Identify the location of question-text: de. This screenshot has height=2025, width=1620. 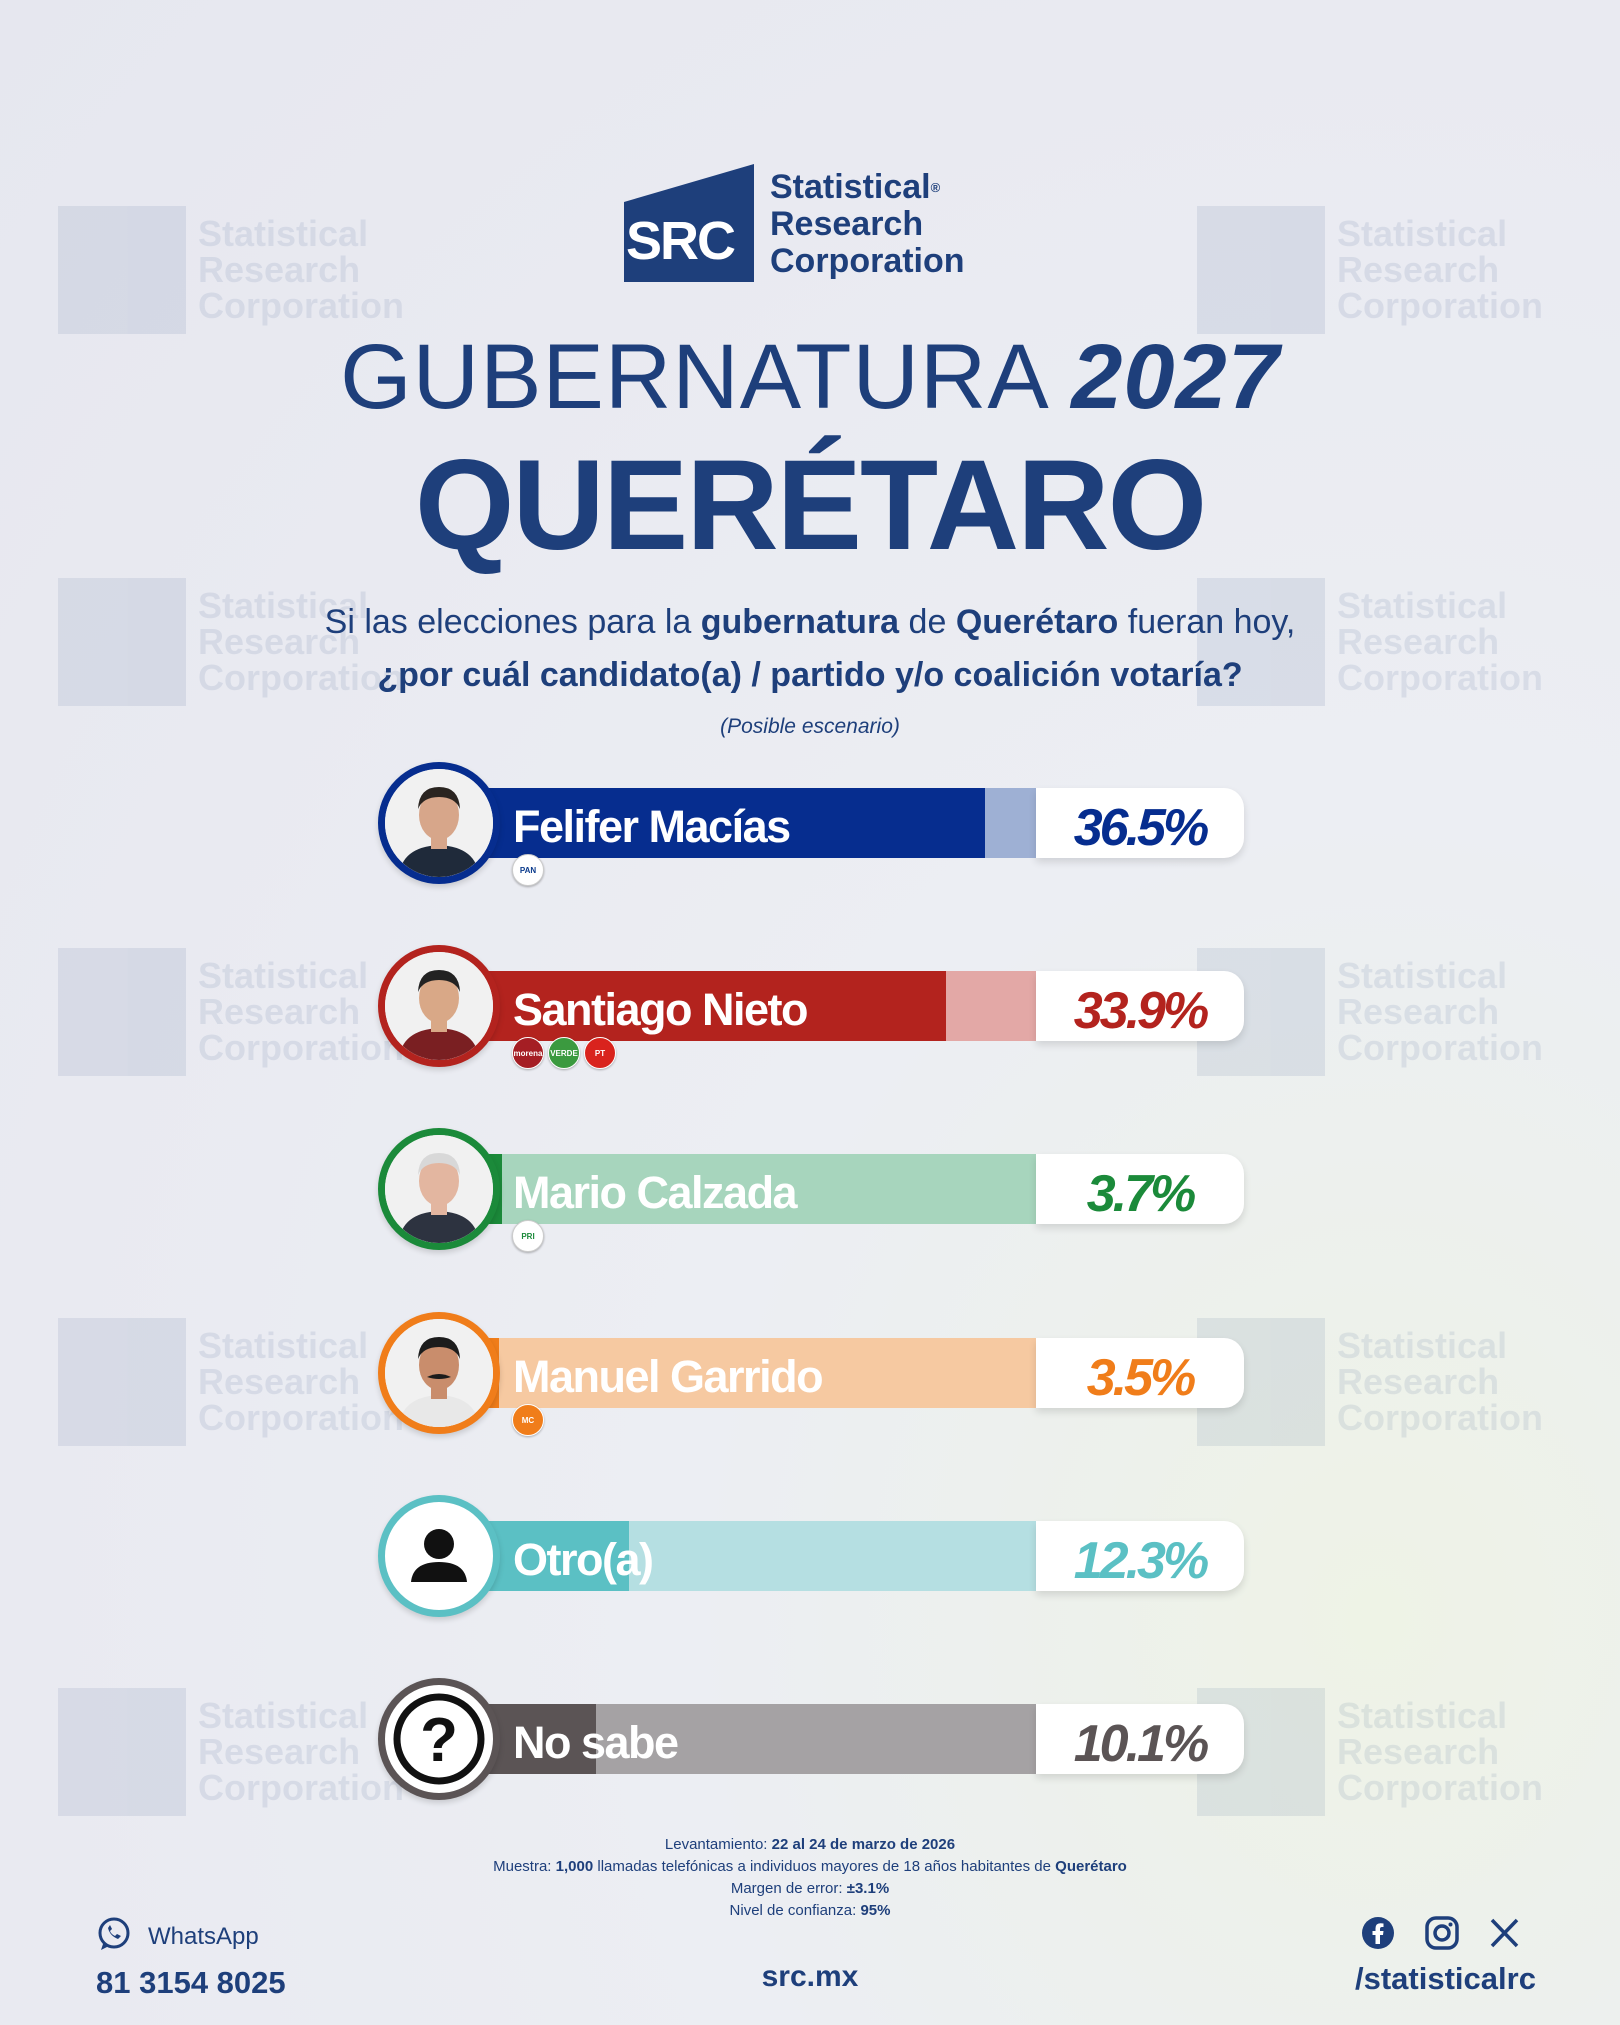
(927, 622).